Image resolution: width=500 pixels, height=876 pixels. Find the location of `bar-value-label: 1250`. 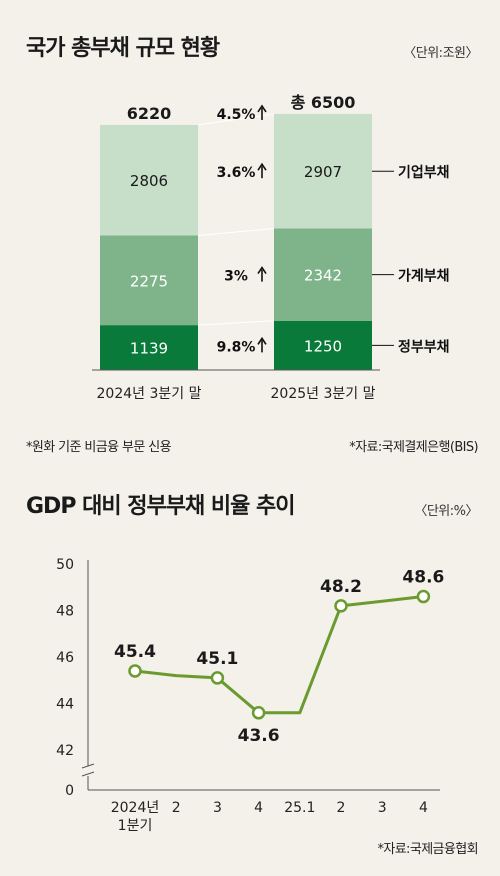

bar-value-label: 1250 is located at coordinates (323, 346).